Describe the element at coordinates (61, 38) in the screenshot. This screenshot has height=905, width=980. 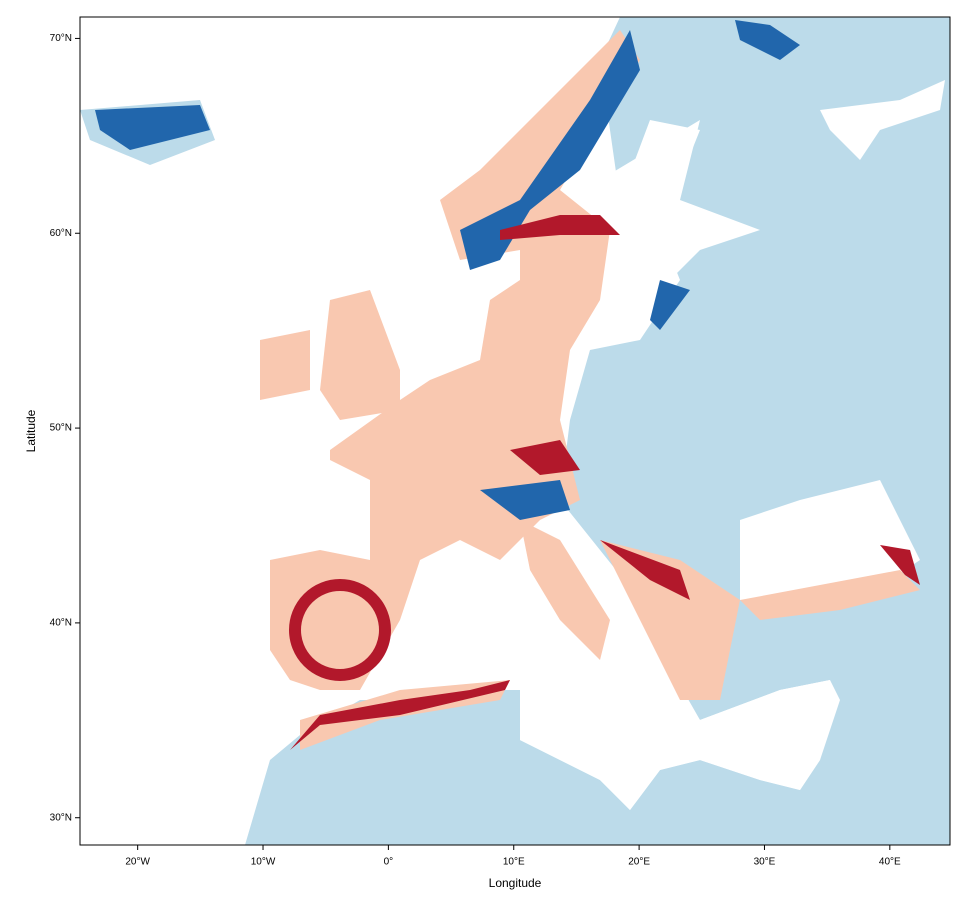
I see `y-tick-label: 70°N` at that location.